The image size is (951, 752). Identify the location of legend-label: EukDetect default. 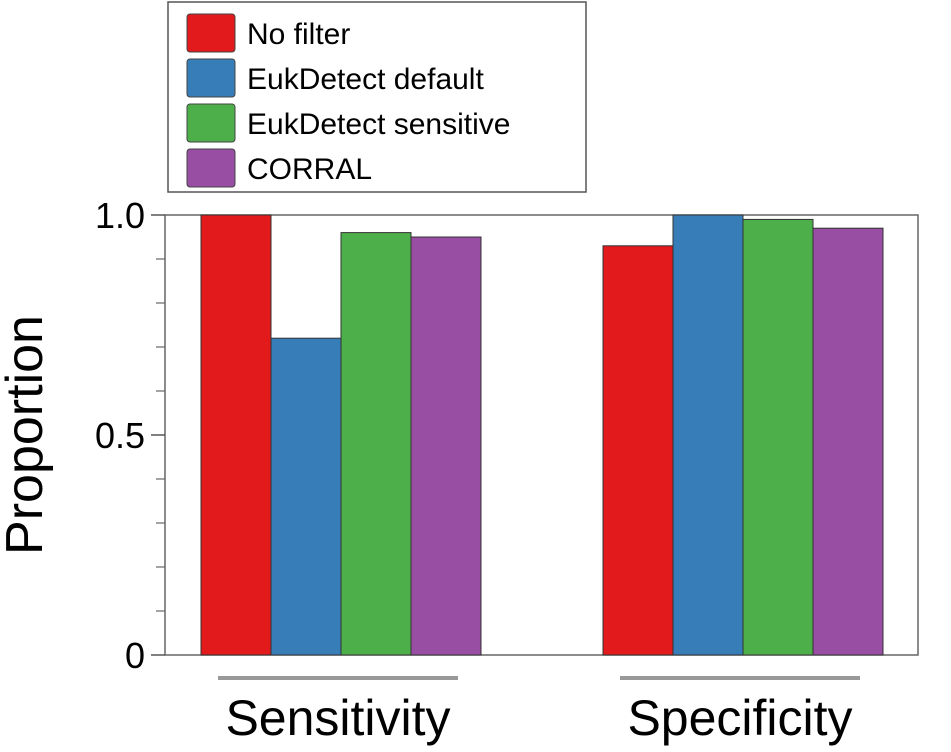
(365, 79).